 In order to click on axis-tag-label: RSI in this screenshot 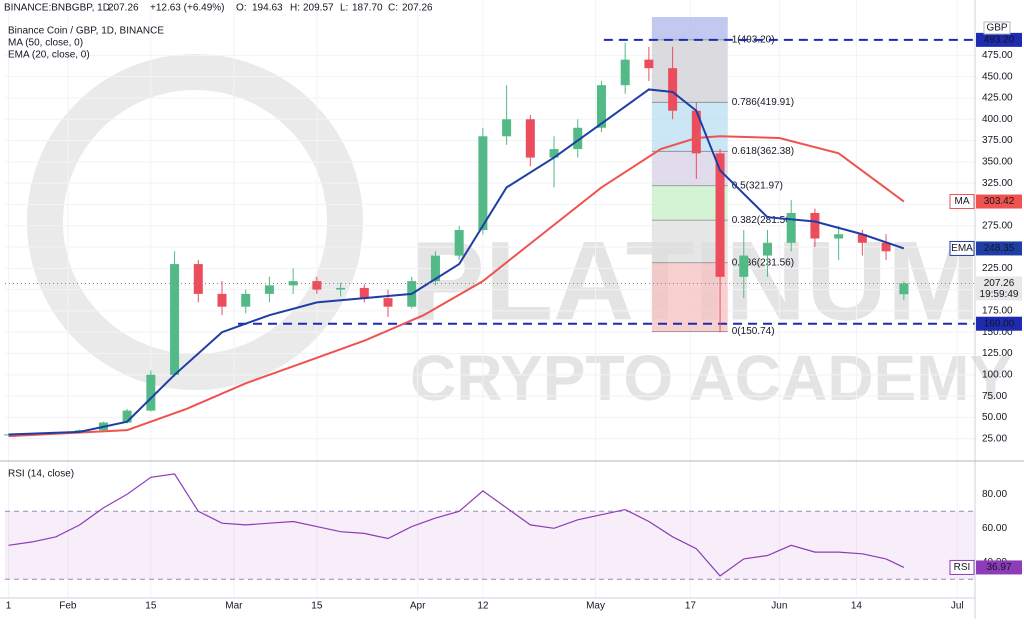, I will do `click(962, 567)`.